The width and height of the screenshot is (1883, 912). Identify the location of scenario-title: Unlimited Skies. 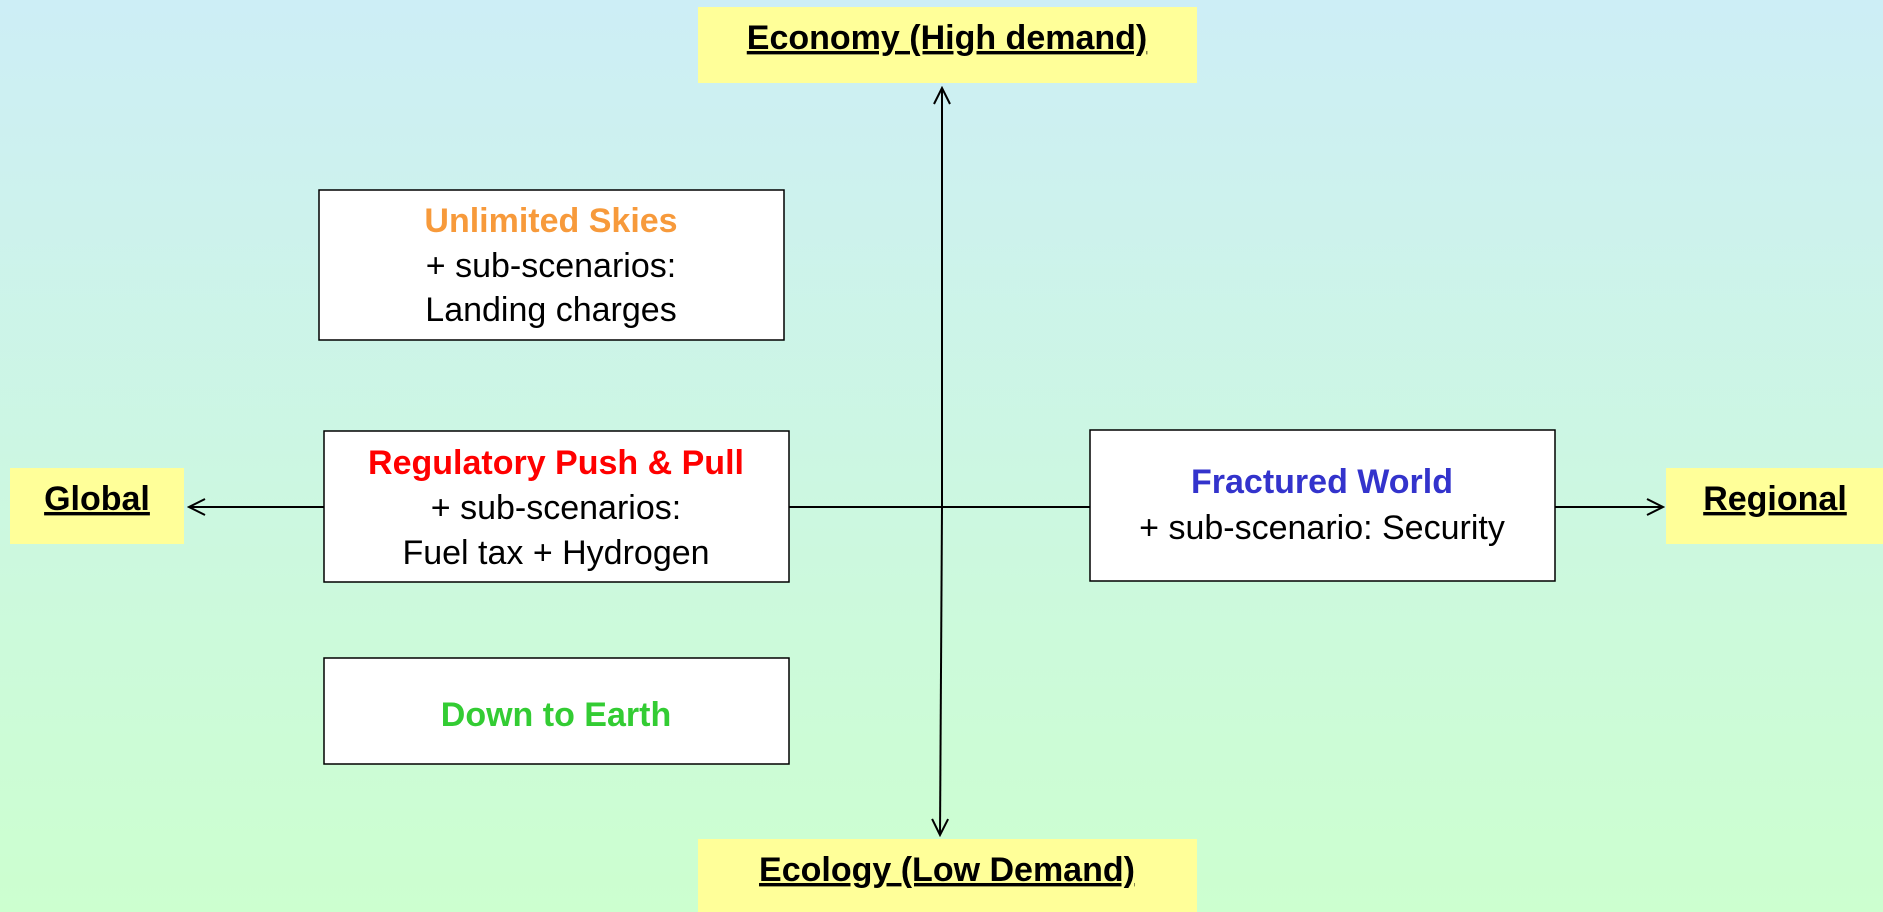
(550, 221).